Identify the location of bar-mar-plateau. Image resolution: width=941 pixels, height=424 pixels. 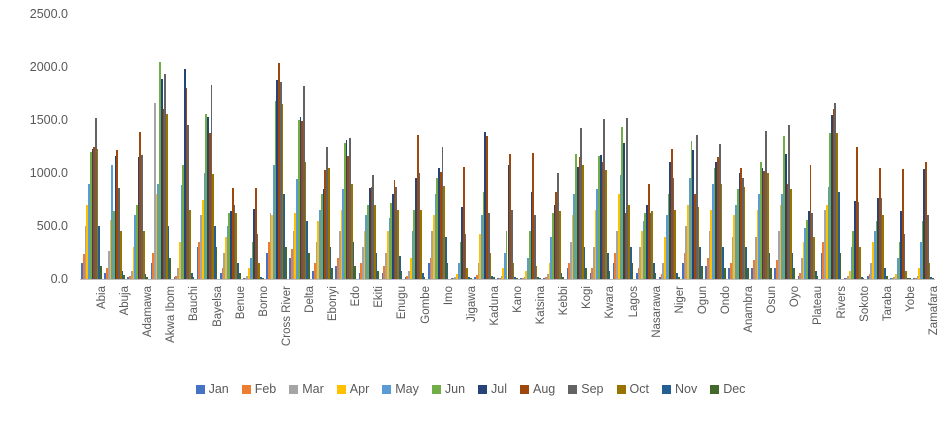
(802, 268).